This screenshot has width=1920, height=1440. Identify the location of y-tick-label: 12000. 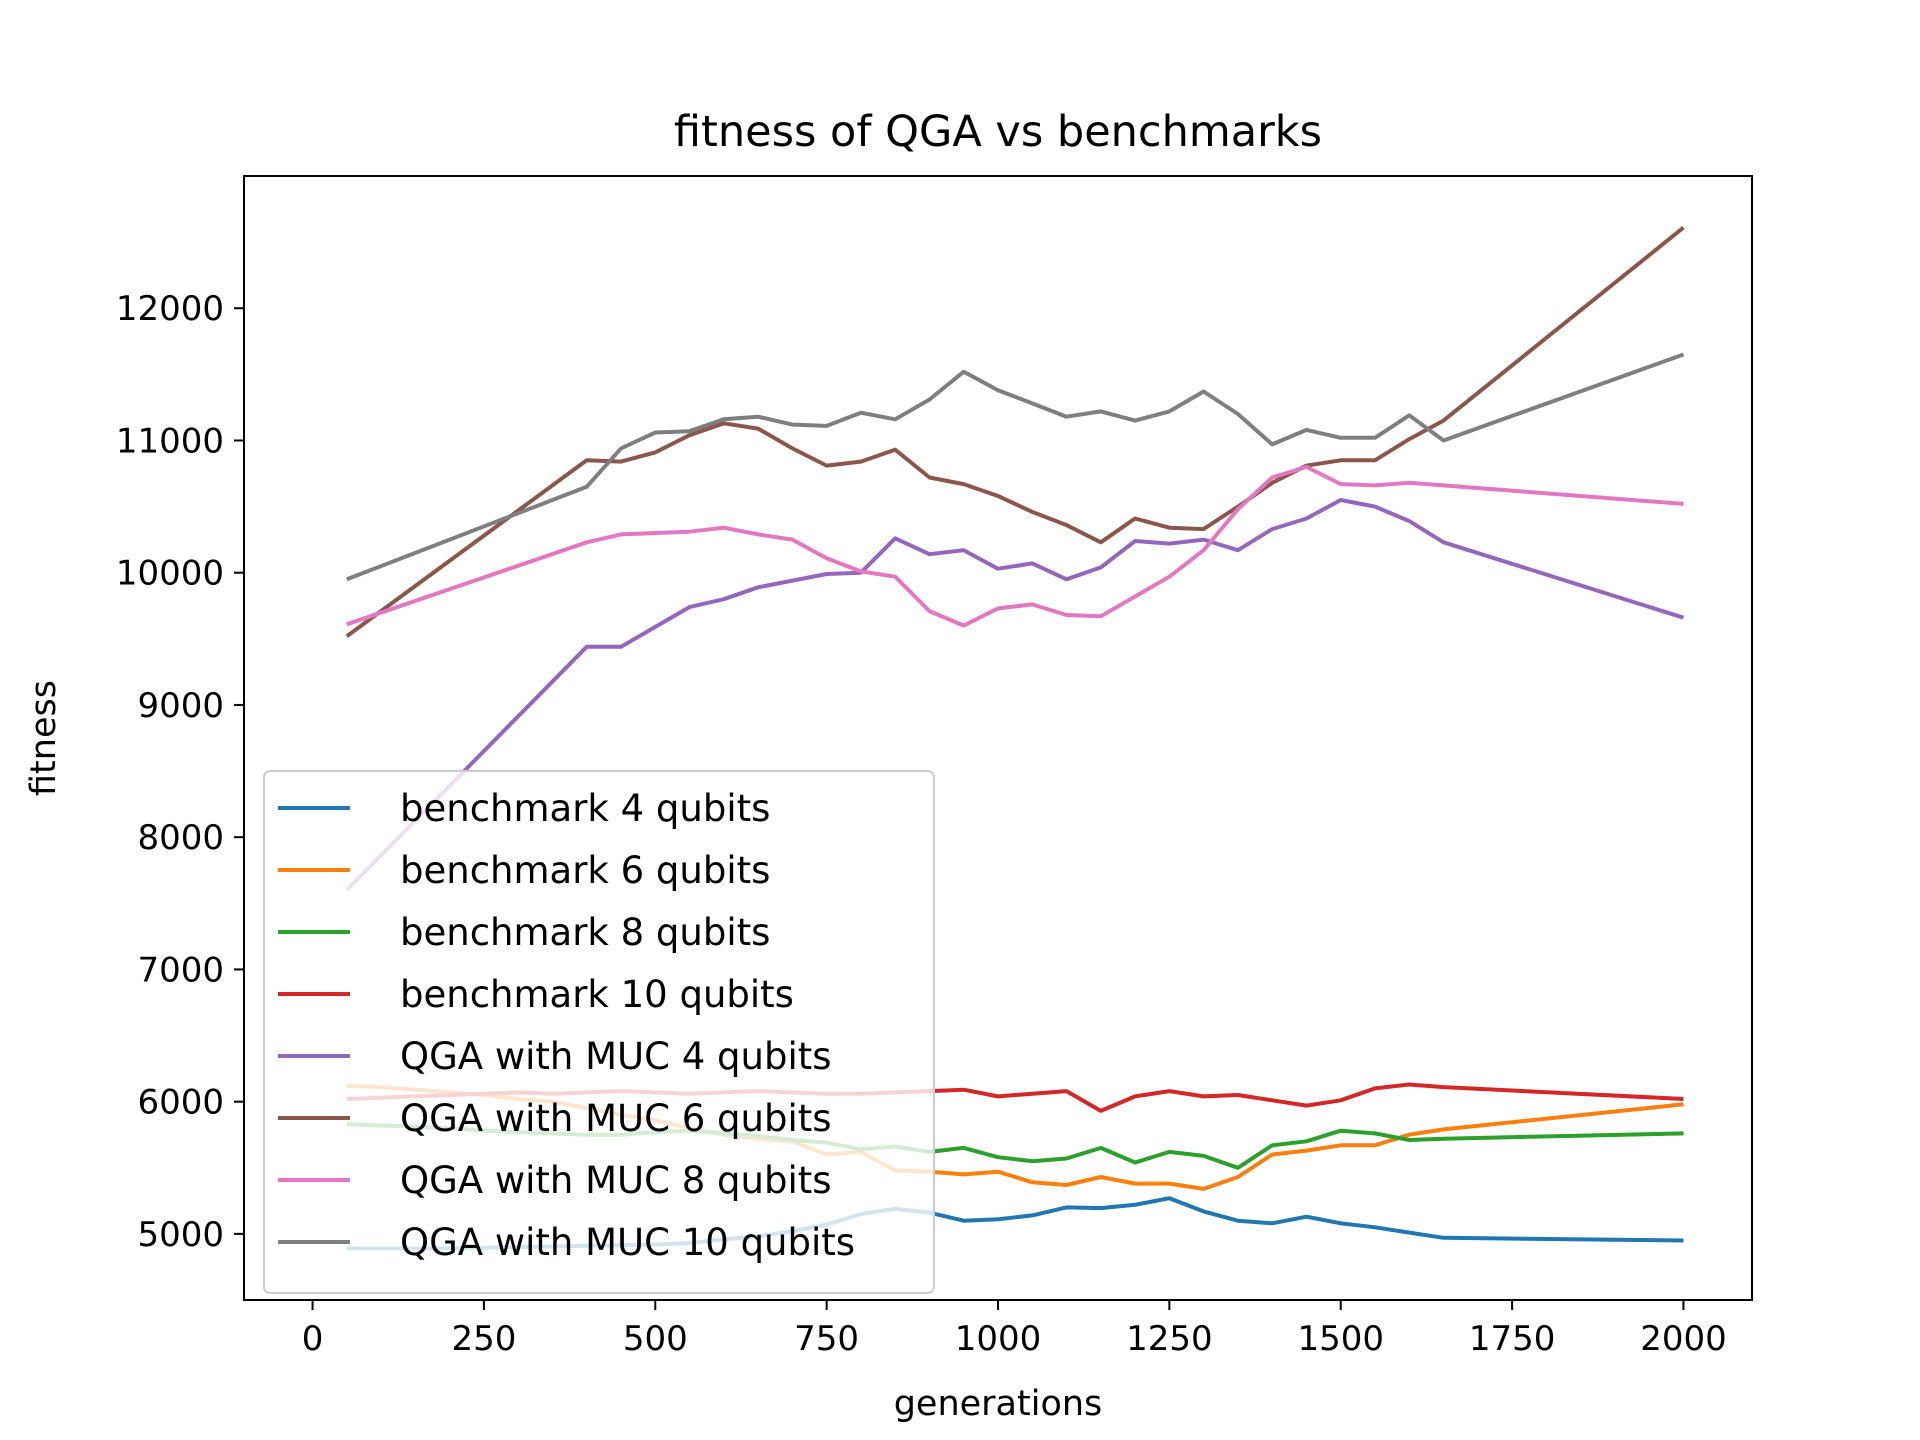
(170, 309).